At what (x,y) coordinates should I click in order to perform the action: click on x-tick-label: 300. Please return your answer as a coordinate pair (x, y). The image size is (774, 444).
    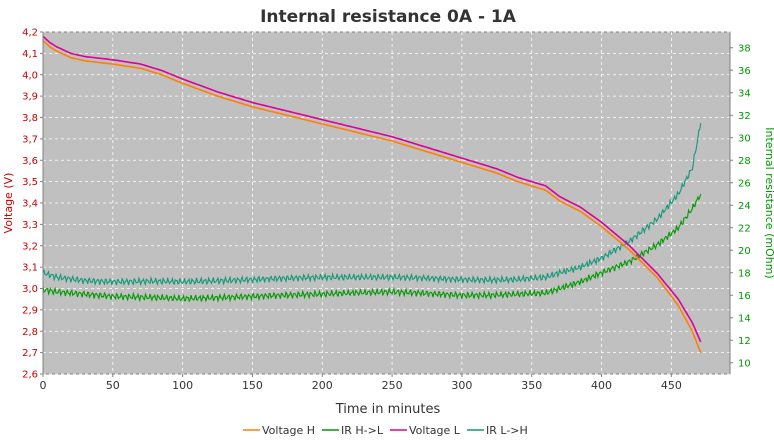
    Looking at the image, I should click on (461, 385).